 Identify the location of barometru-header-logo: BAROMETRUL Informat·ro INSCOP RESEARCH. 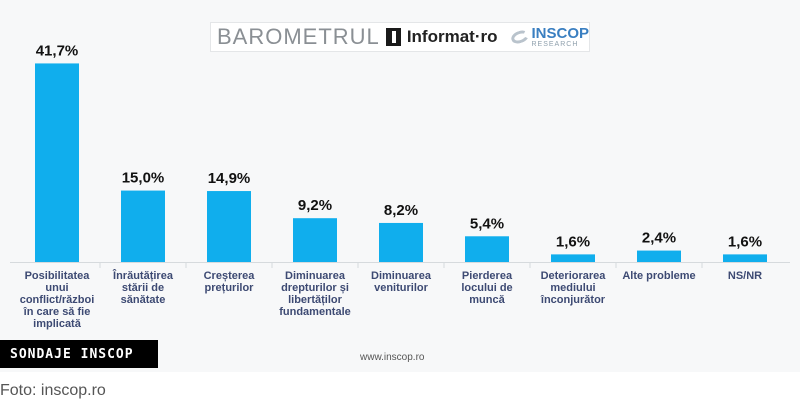
(400, 37).